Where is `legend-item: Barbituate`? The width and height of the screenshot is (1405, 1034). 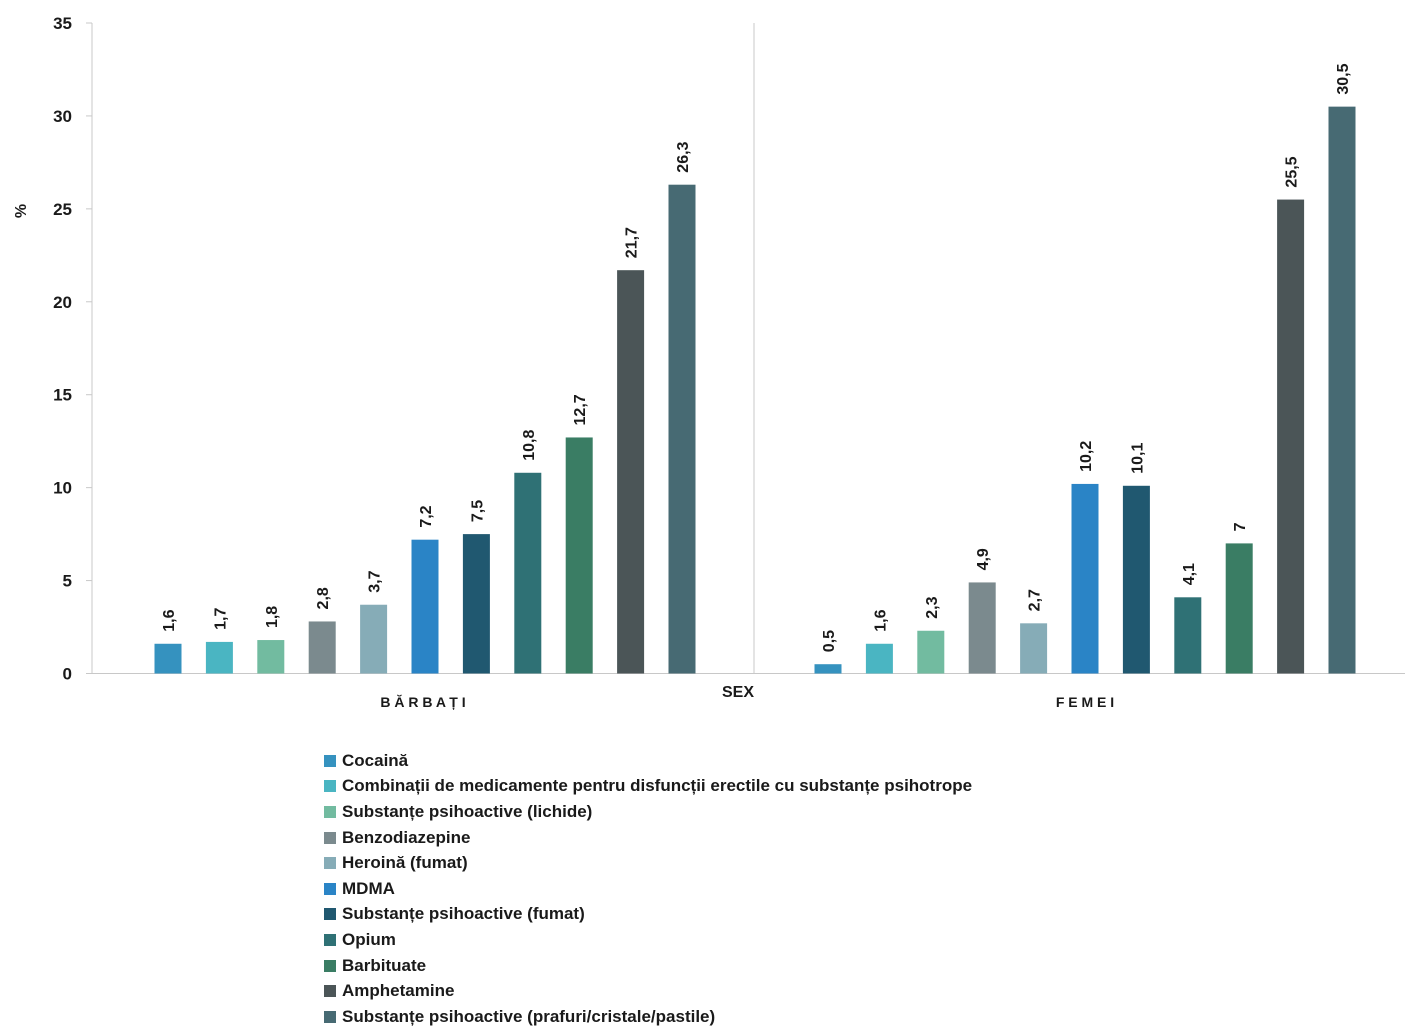
legend-item: Barbituate is located at coordinates (648, 966).